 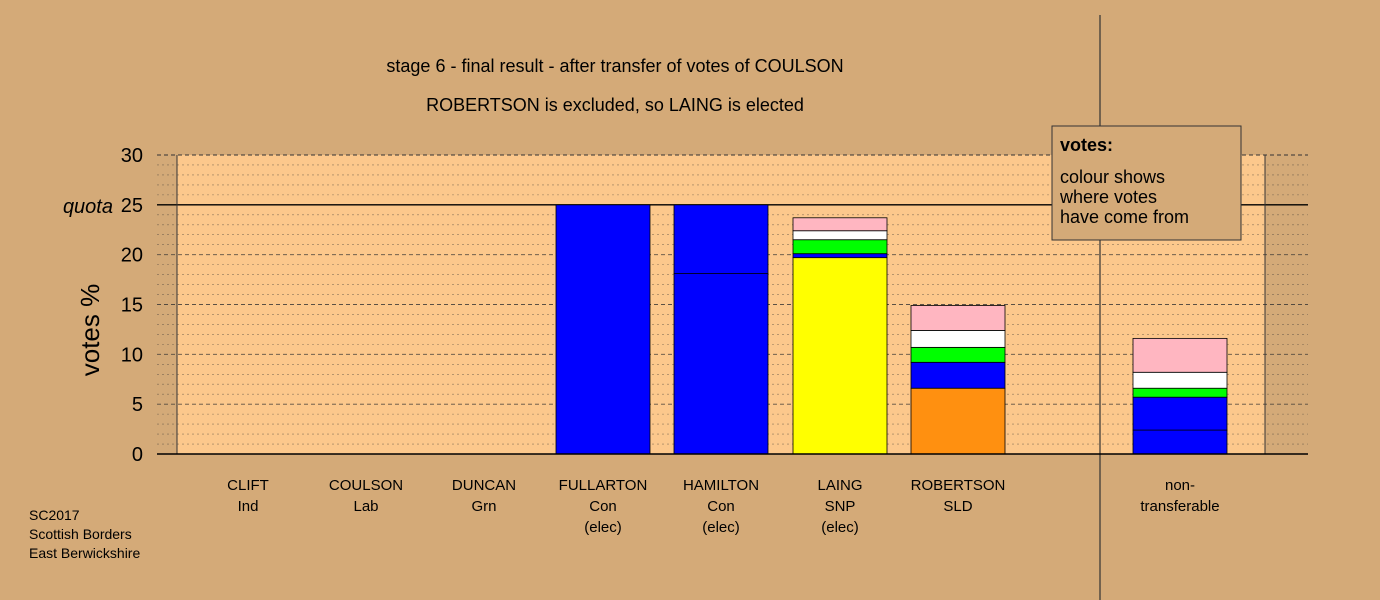 What do you see at coordinates (132, 156) in the screenshot?
I see `y-tick-label: 30` at bounding box center [132, 156].